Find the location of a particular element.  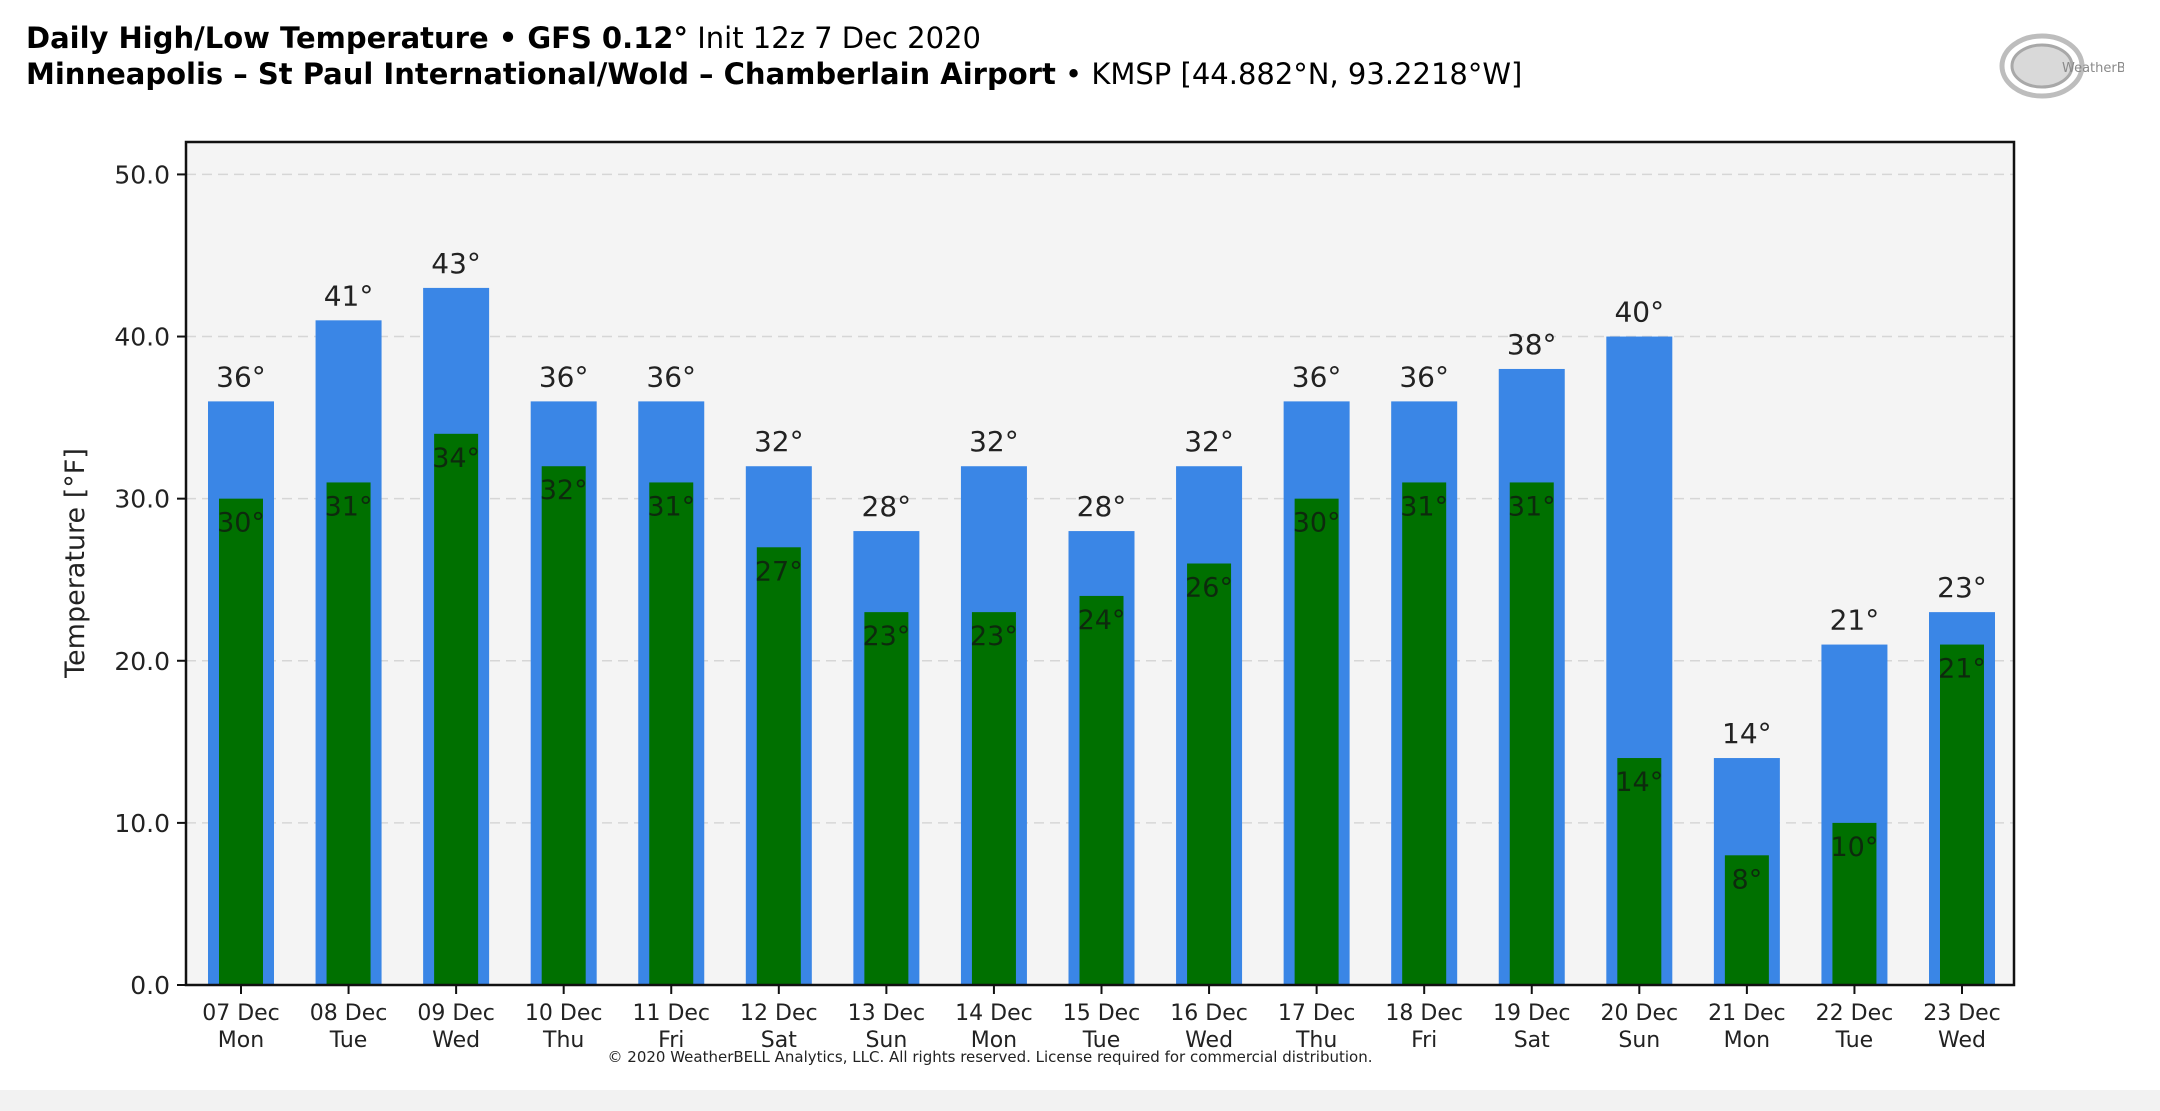

high-value-label: 23° is located at coordinates (1962, 587).